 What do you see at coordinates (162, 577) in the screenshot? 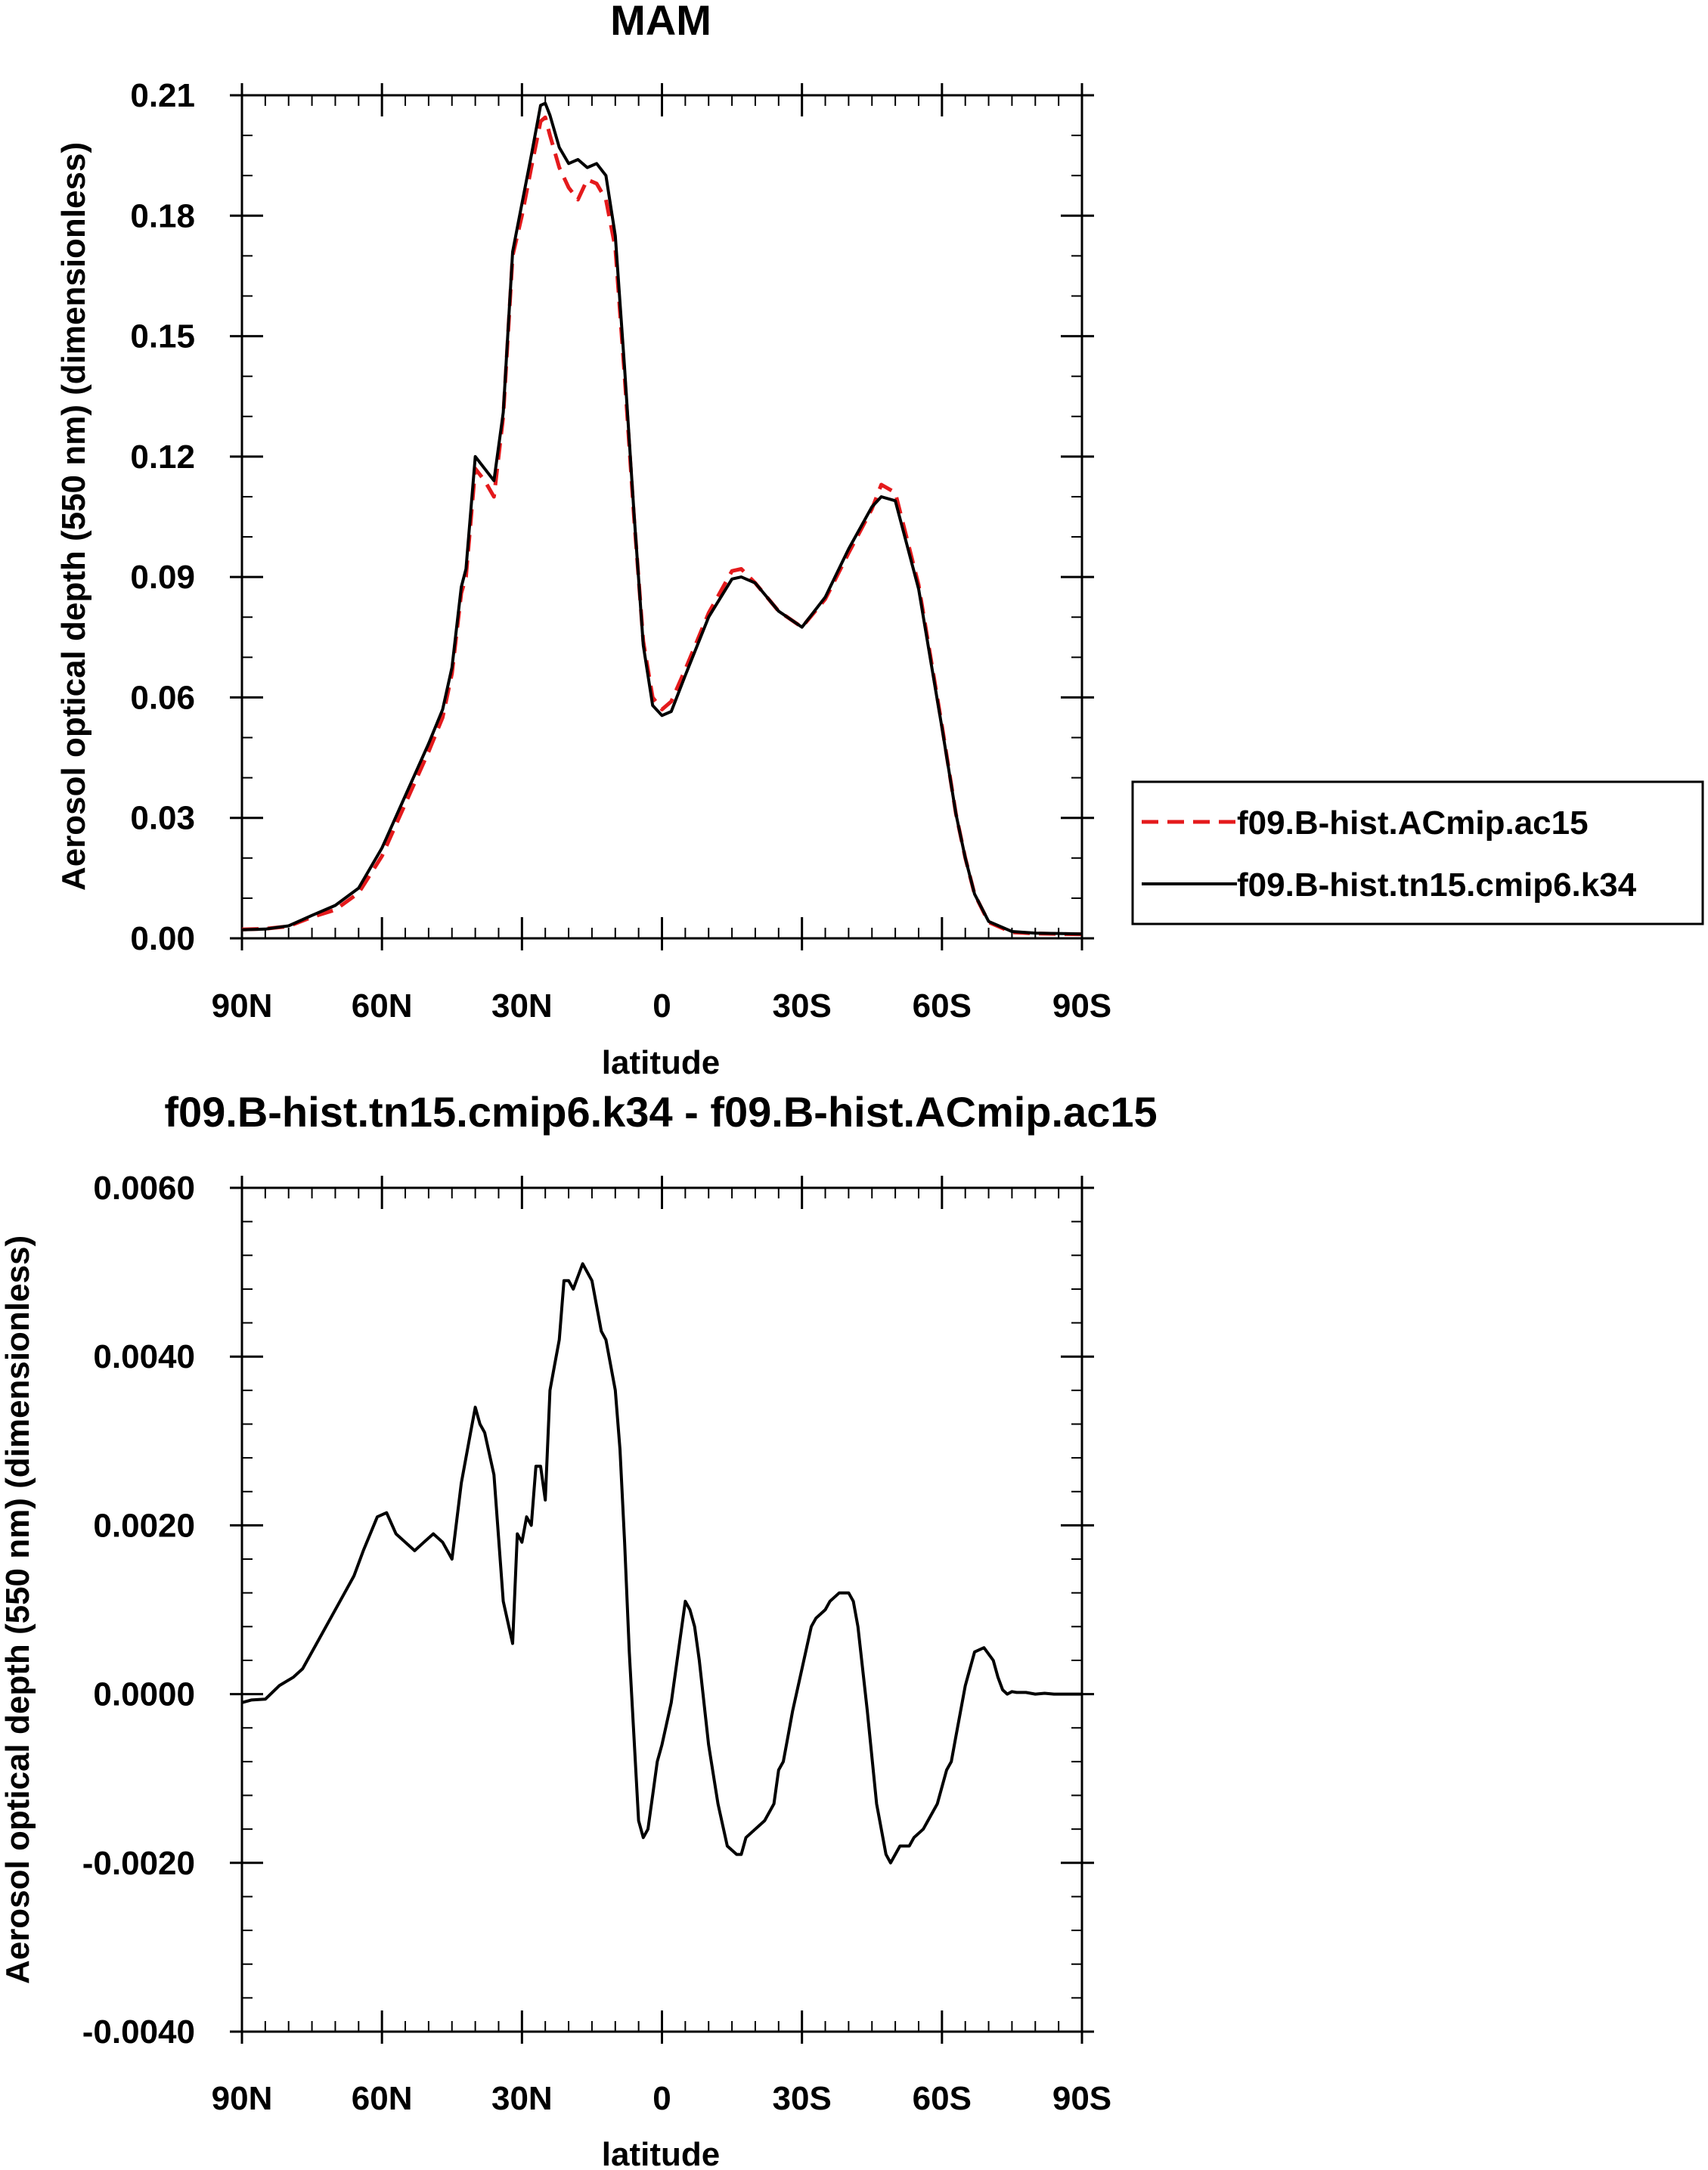
I see `y-tick-label: 0.09` at bounding box center [162, 577].